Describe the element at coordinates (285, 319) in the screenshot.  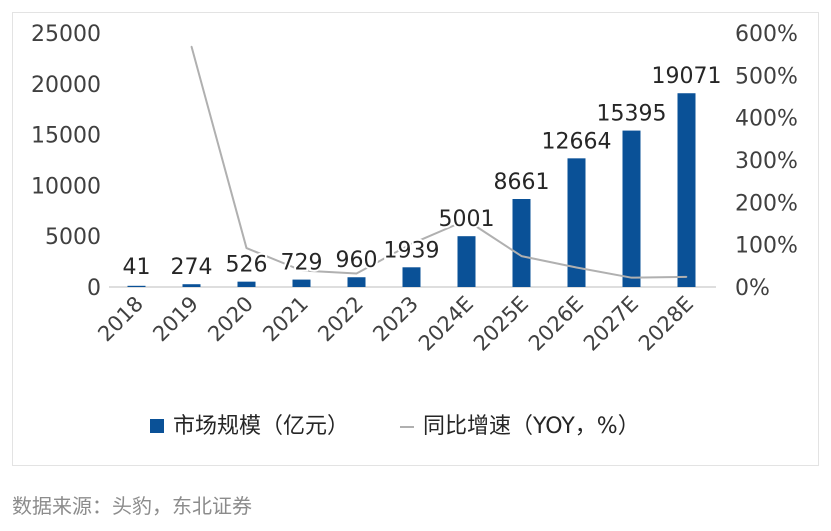
I see `x-tick-label-2021: 2021` at that location.